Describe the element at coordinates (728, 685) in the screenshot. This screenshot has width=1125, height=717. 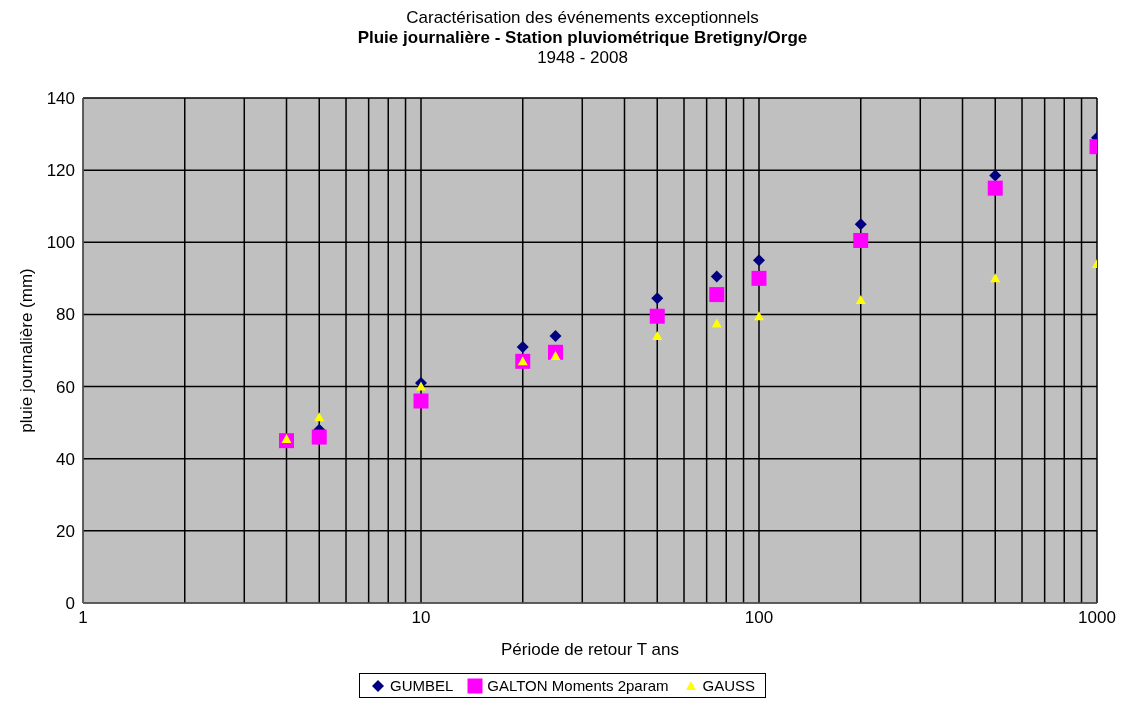
I see `legend-label: GAUSS` at that location.